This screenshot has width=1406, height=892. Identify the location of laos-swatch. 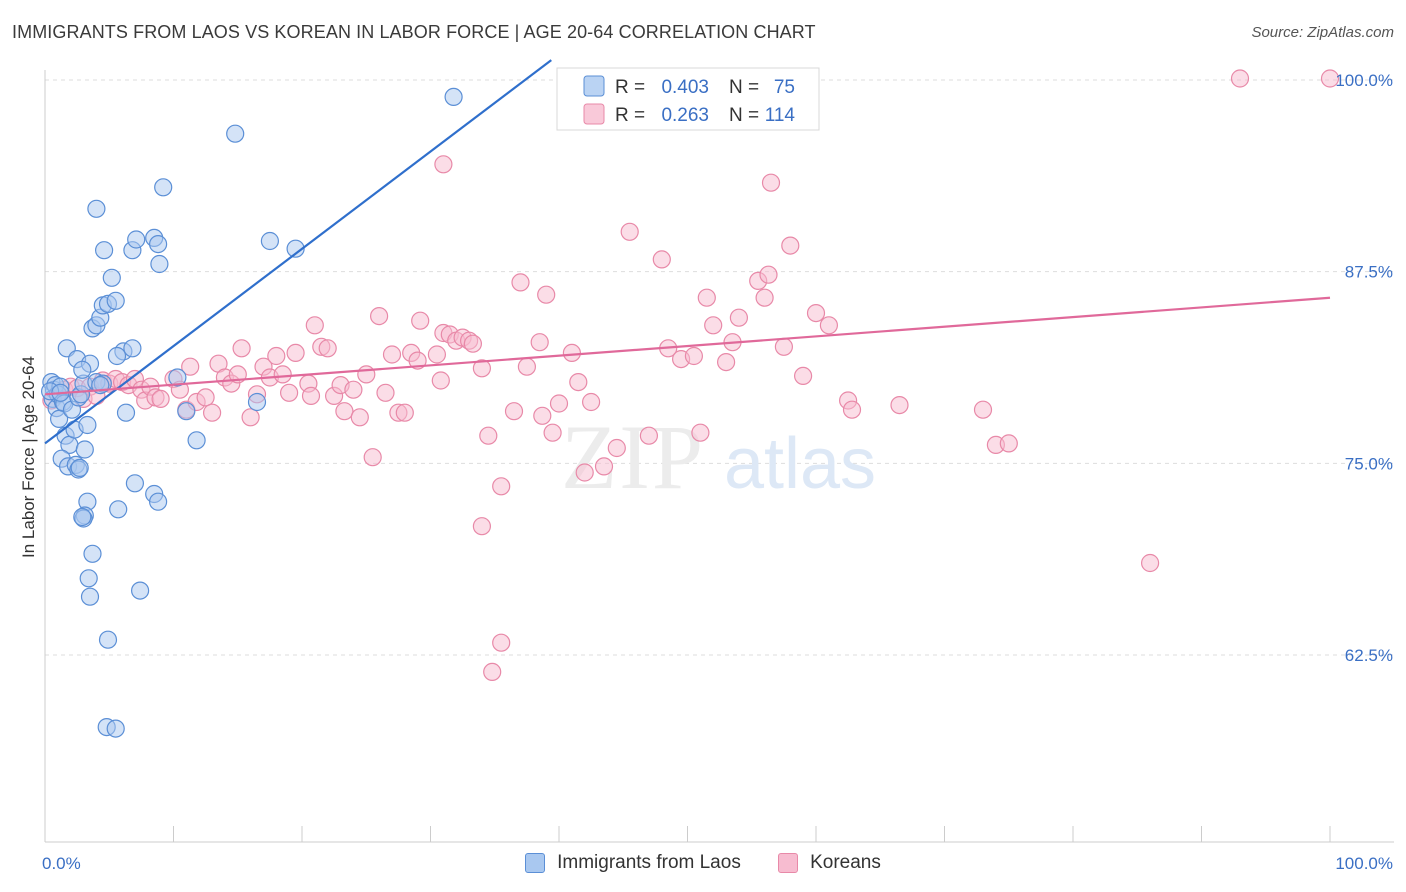
(535, 863).